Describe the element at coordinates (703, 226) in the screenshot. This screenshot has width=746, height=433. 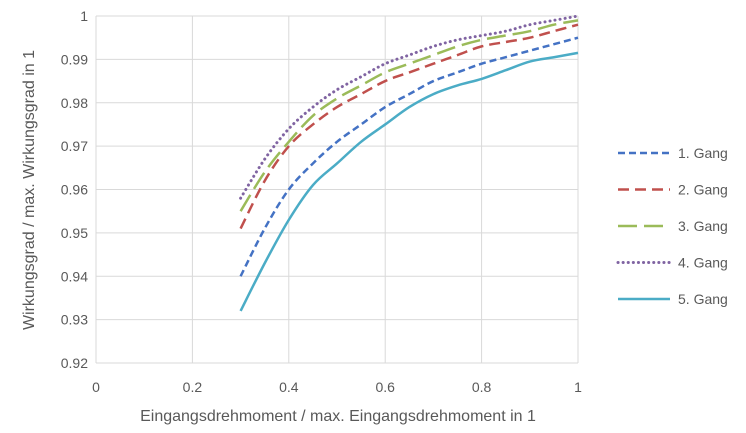
I see `legend-label-3: 3. Gang` at that location.